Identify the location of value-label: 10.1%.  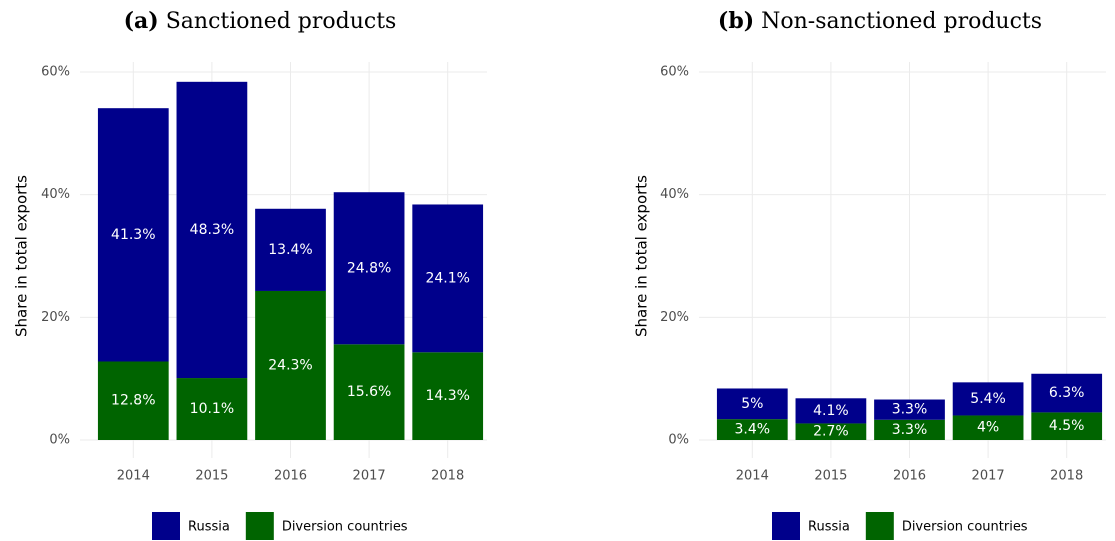
(212, 409).